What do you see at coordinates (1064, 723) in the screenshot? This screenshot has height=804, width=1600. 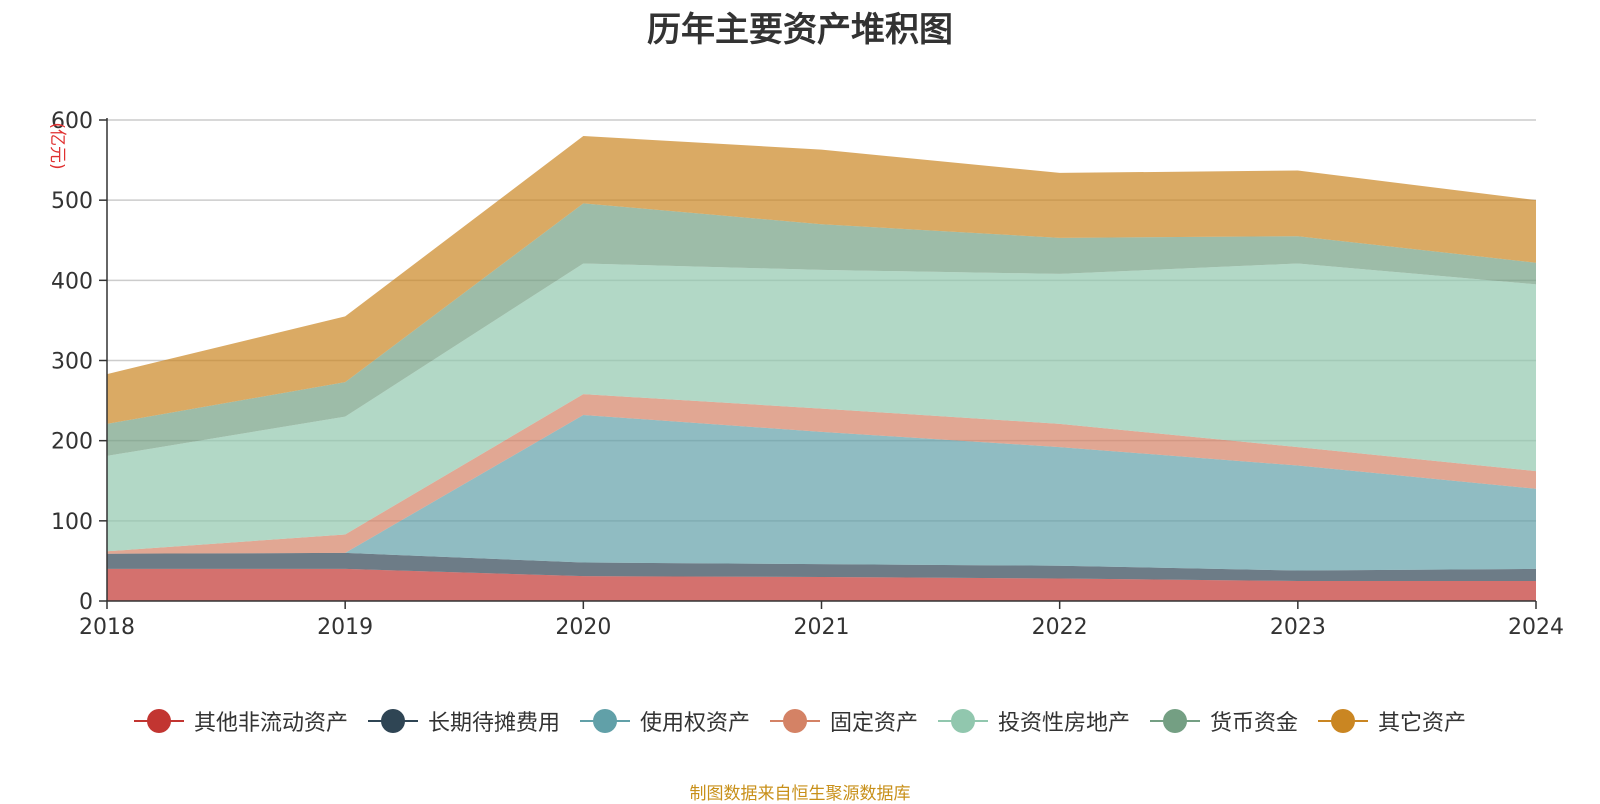 I see `legend-label: 投资性房地产` at bounding box center [1064, 723].